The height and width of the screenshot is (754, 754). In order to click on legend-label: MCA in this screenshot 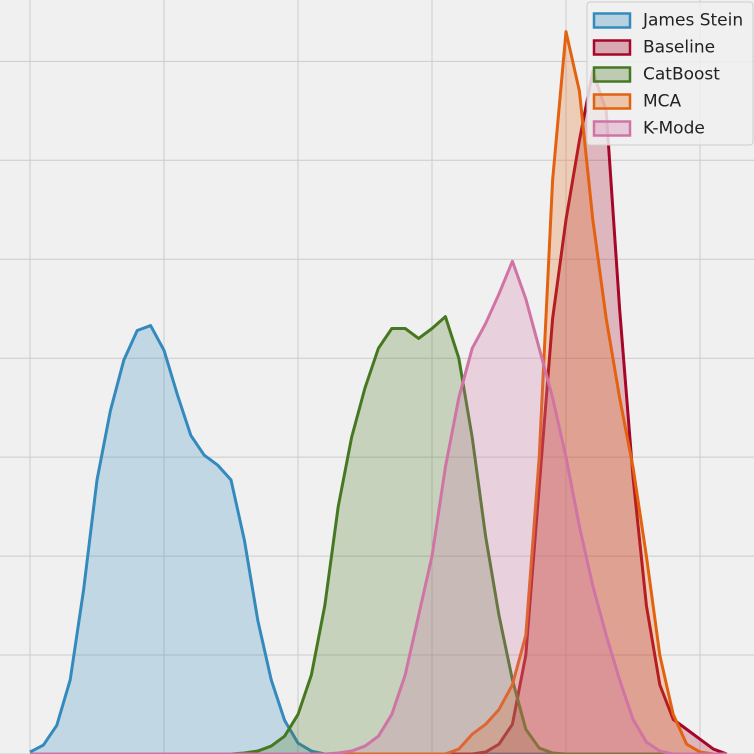, I will do `click(662, 102)`.